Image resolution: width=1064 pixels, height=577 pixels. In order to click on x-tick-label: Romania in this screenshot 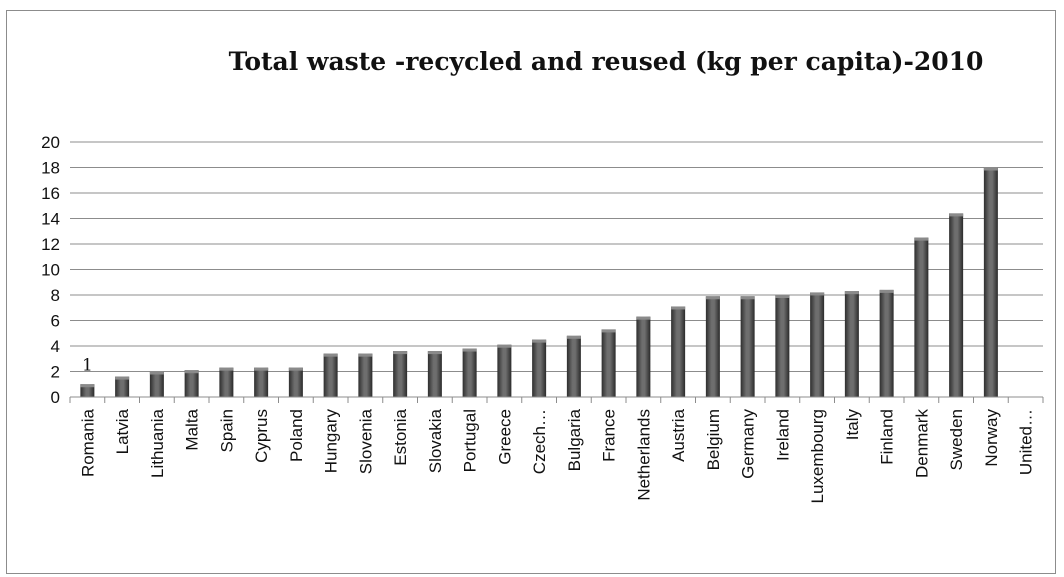, I will do `click(87, 442)`.